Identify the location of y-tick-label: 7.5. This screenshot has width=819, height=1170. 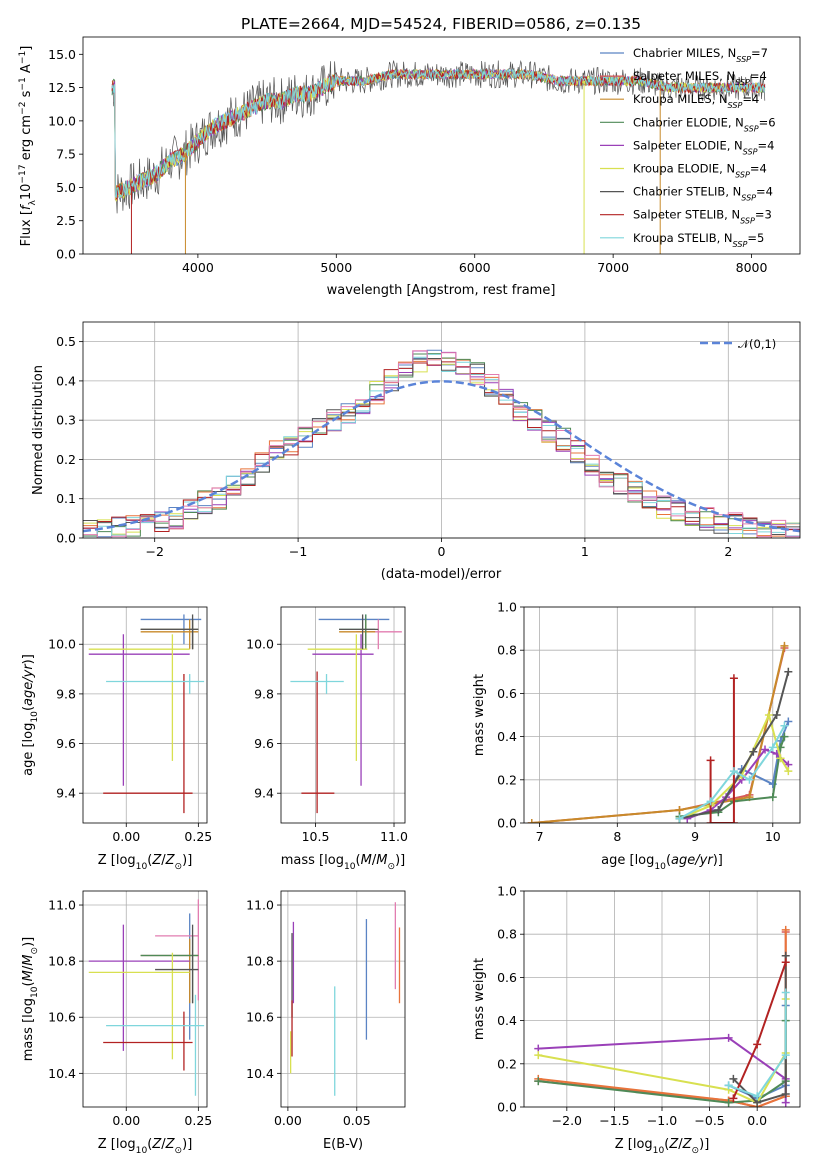
(66, 154).